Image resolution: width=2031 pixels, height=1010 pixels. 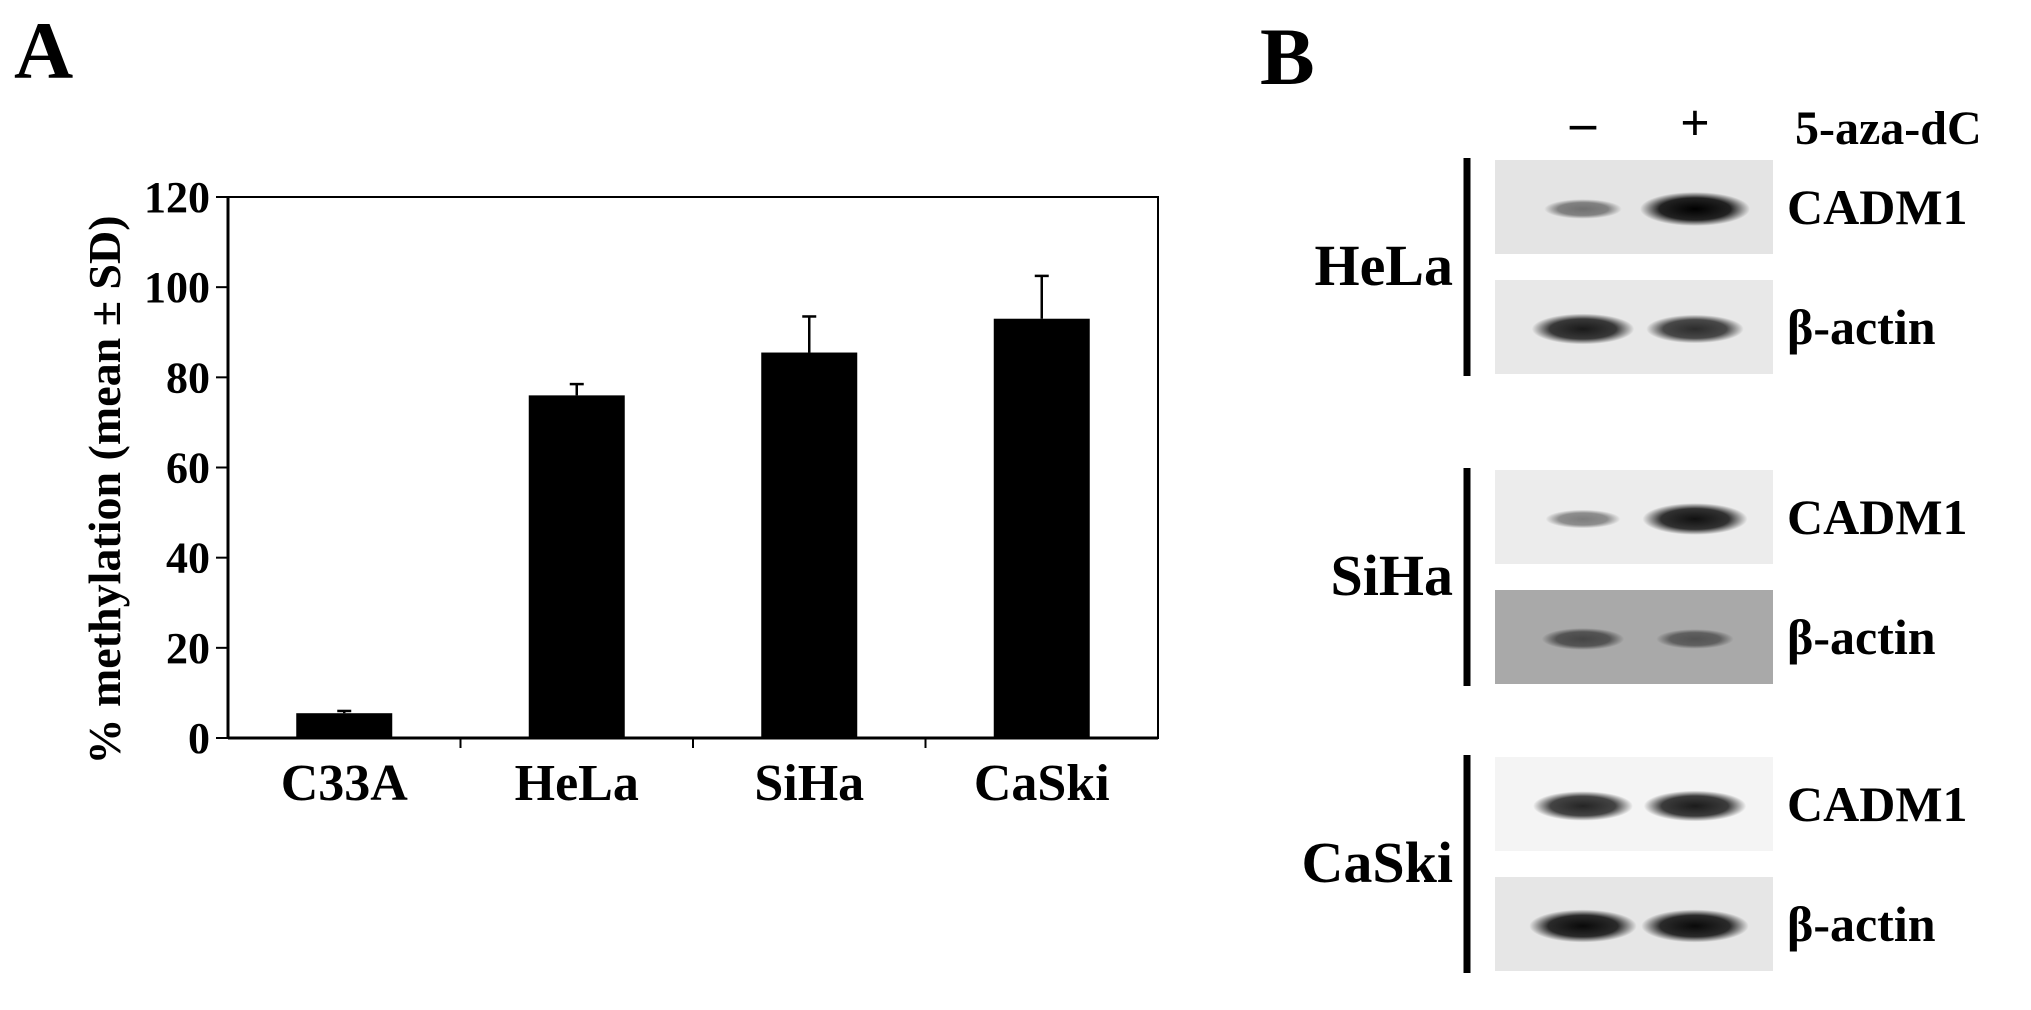 I want to click on y-tick-label: 60, so click(x=188, y=468).